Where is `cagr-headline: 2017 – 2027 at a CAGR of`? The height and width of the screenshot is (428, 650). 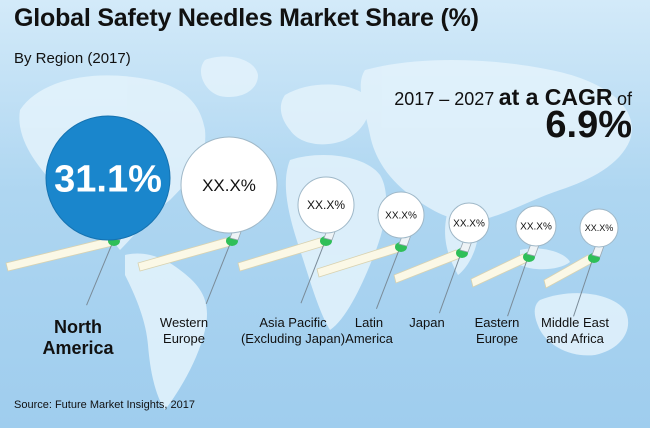 cagr-headline: 2017 – 2027 at a CAGR of is located at coordinates (513, 97).